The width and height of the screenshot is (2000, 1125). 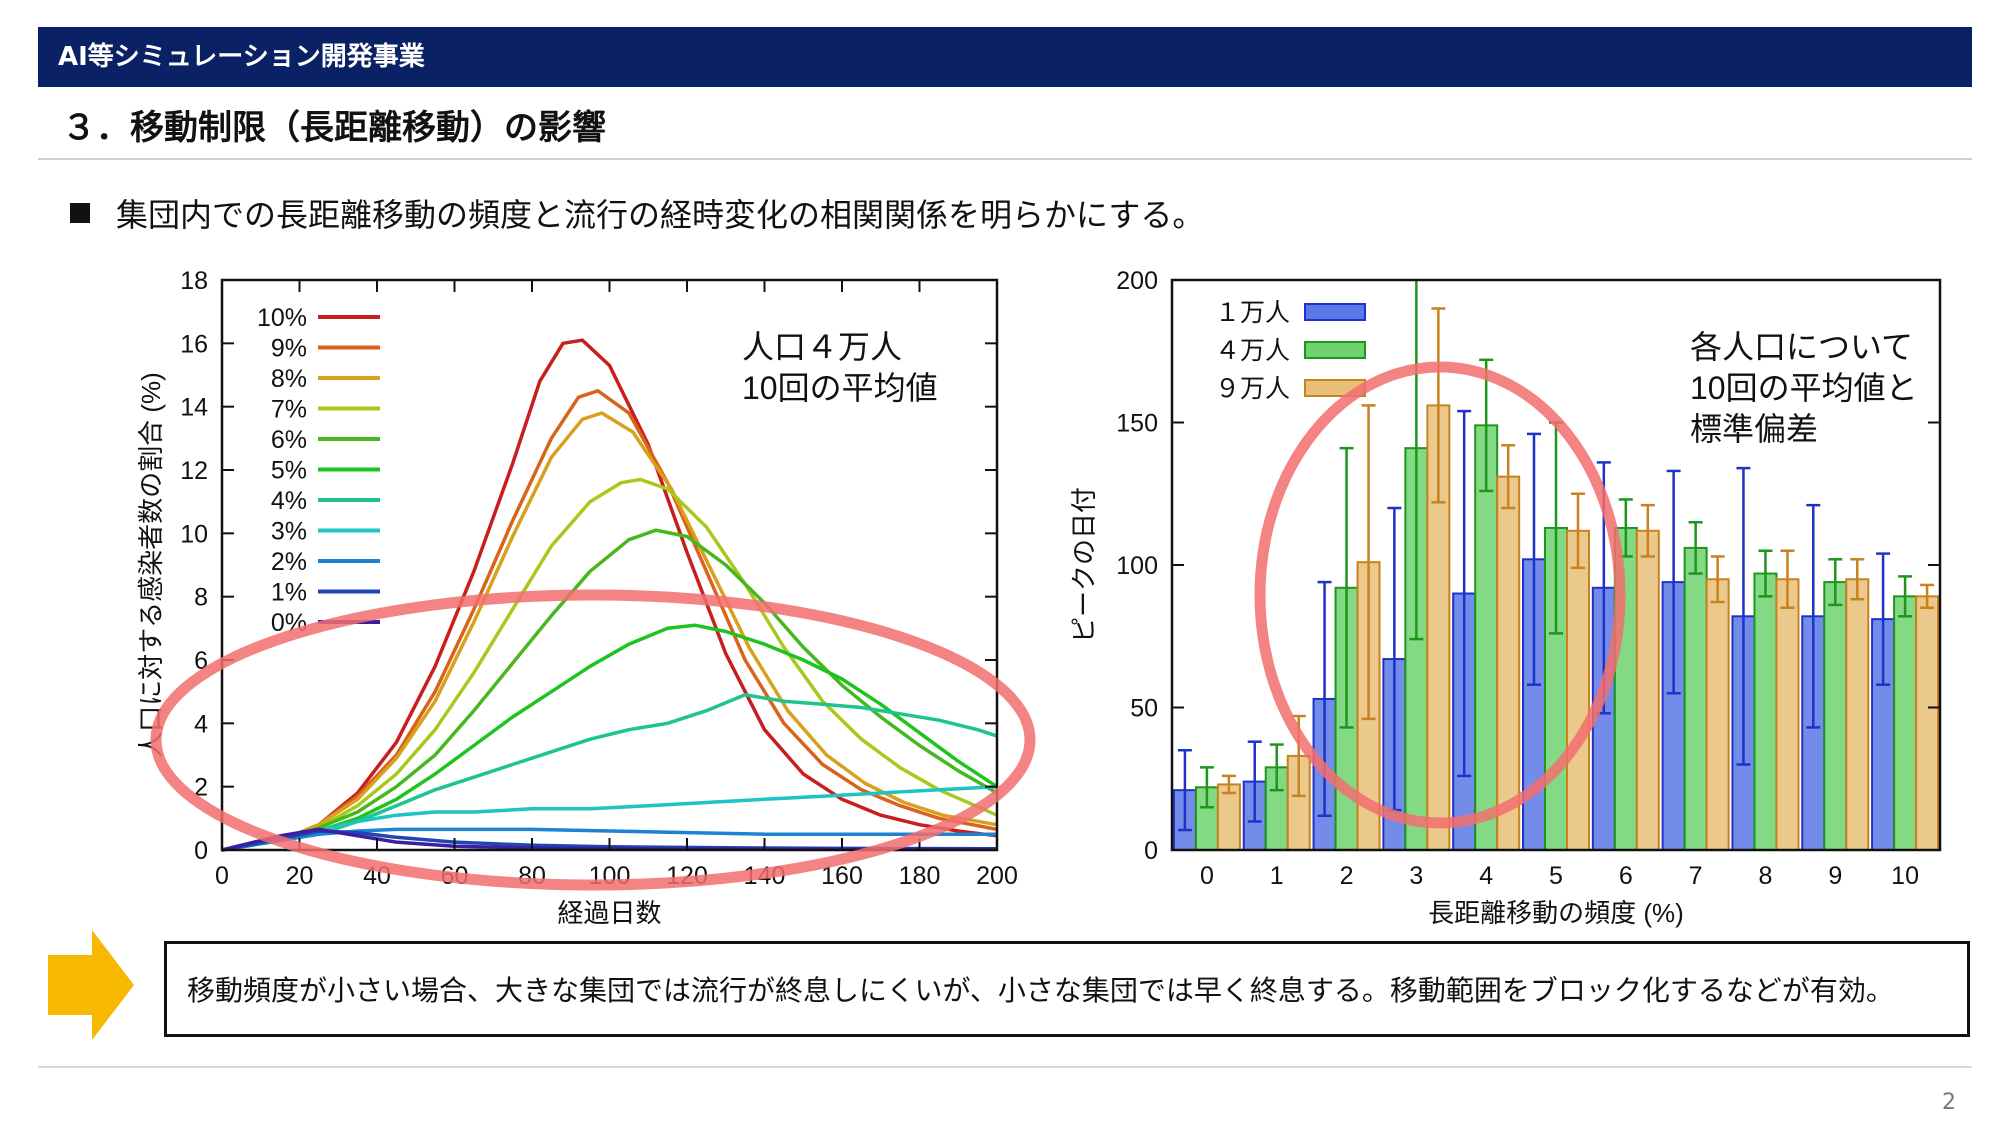 I want to click on bullet-square-icon, so click(x=80, y=213).